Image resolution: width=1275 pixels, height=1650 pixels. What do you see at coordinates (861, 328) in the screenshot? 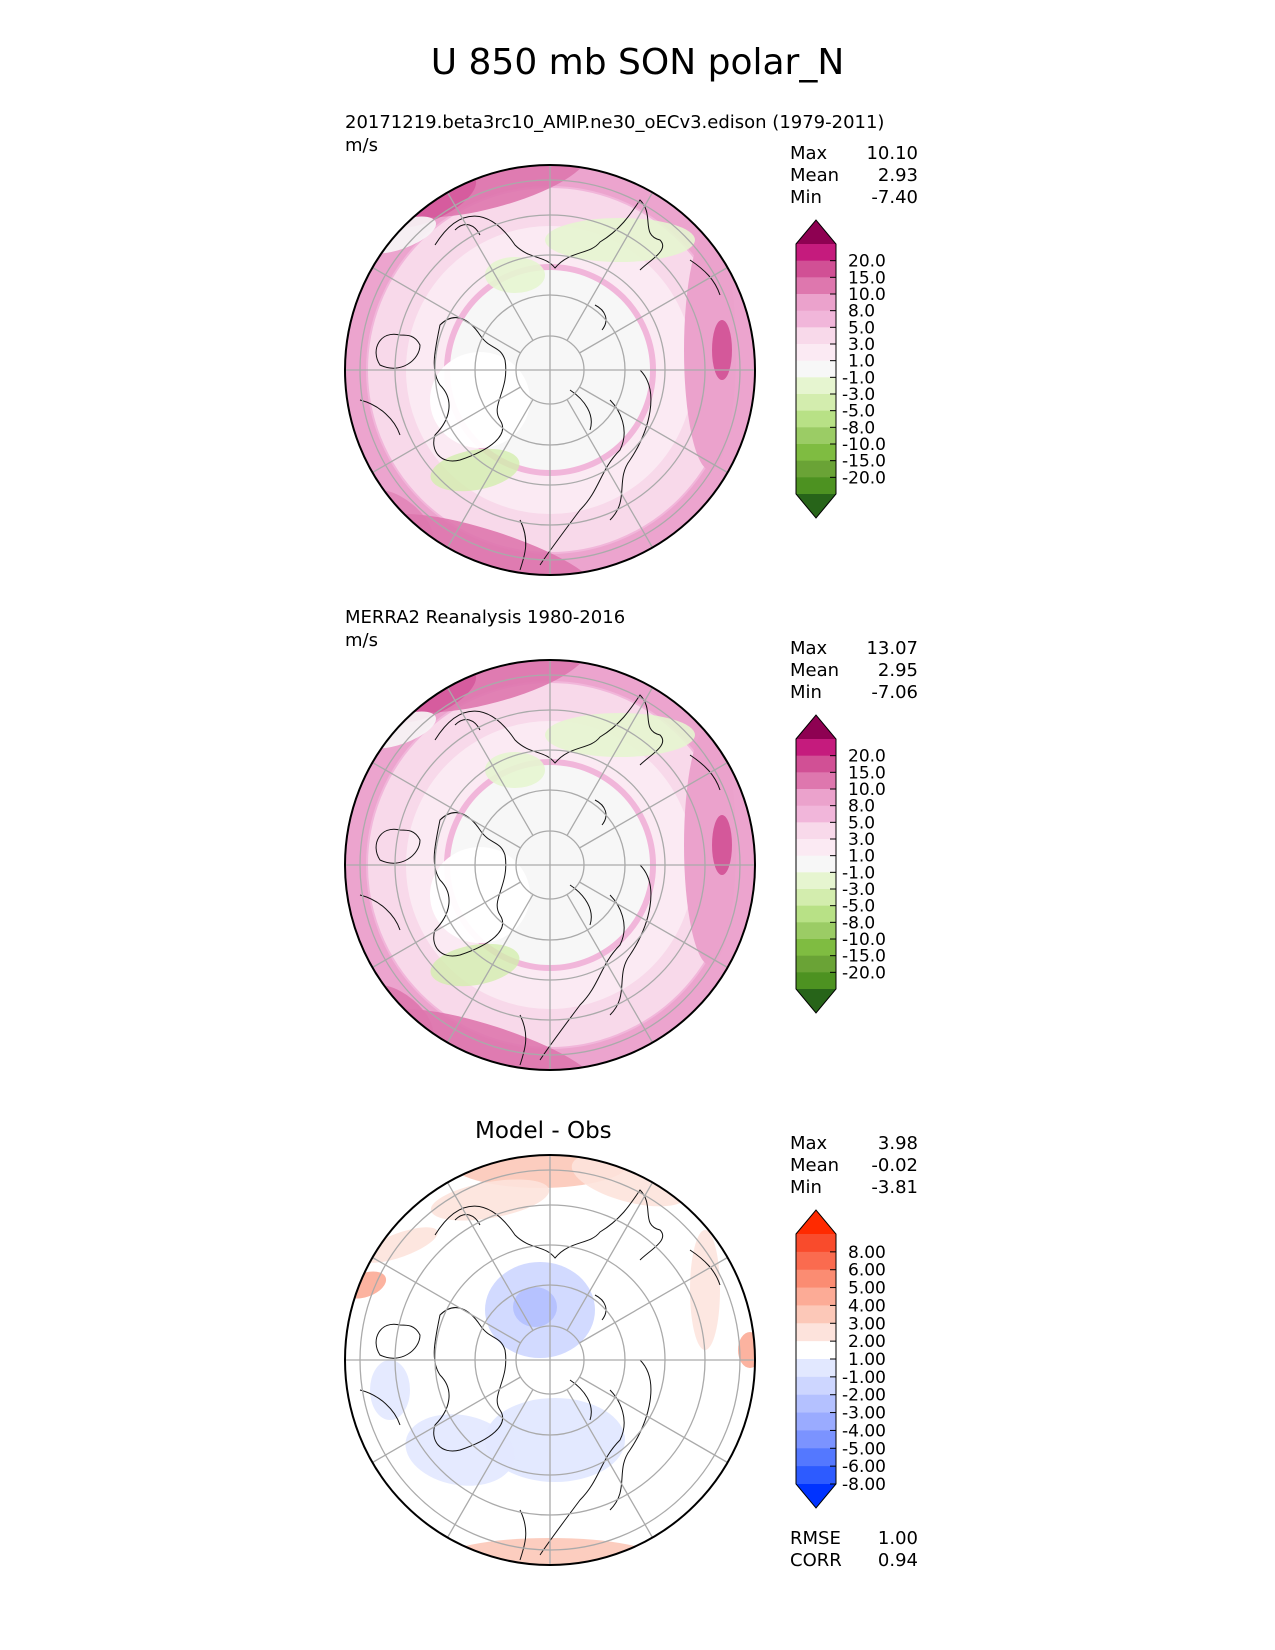
I see `colorbar-tick-label: 5.0` at bounding box center [861, 328].